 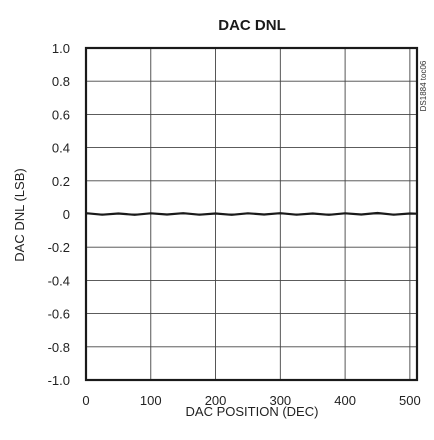 I want to click on y-tick-label: 0.2, so click(x=61, y=181).